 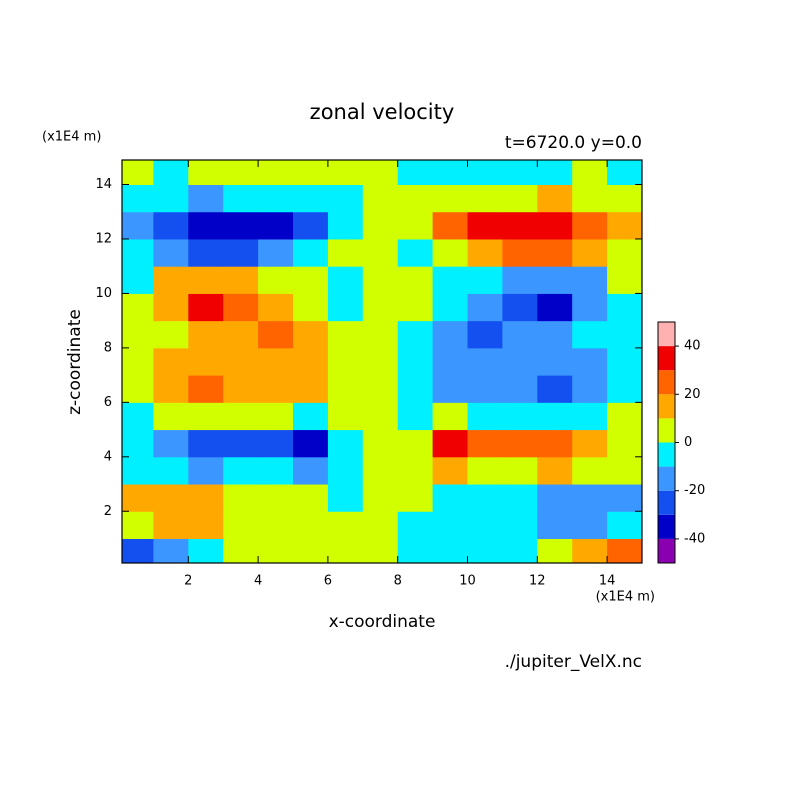 I want to click on colorbar-tick-label: 20, so click(x=692, y=394).